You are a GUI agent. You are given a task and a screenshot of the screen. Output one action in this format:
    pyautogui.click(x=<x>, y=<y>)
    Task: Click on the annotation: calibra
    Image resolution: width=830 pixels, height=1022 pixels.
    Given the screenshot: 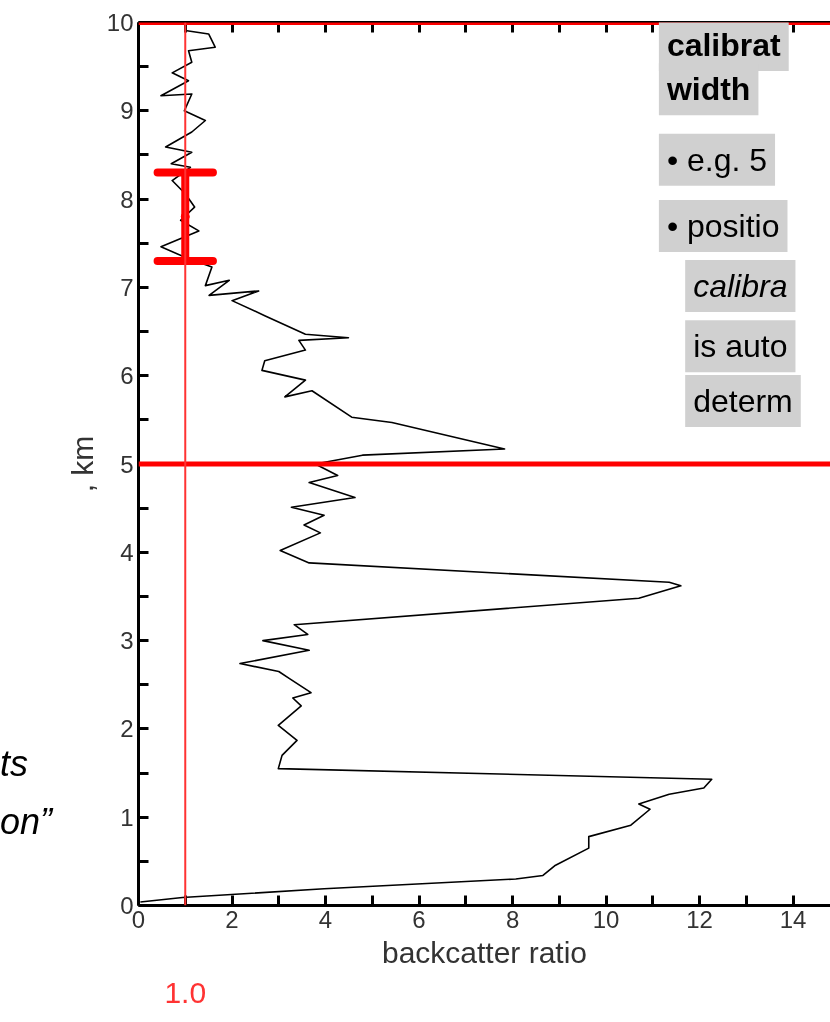 What is the action you would take?
    pyautogui.click(x=740, y=286)
    